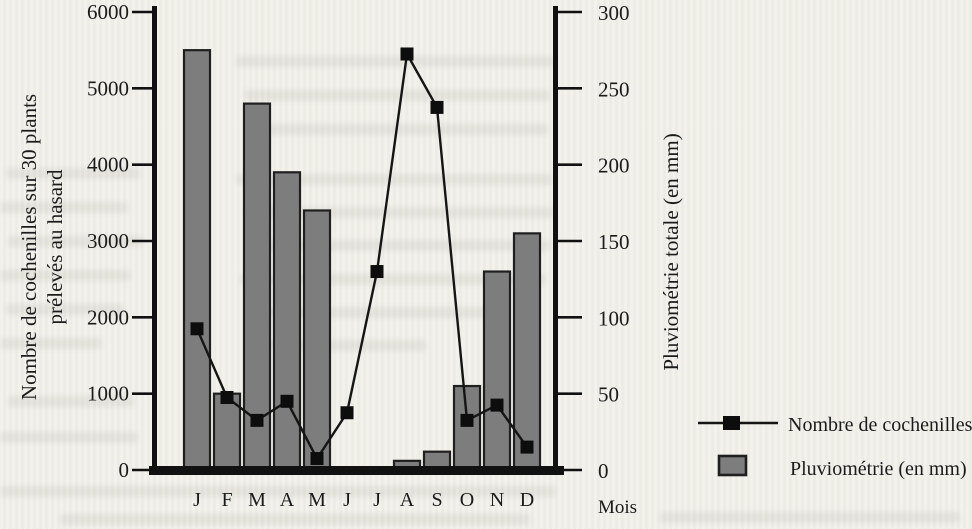 This screenshot has width=972, height=529. Describe the element at coordinates (108, 394) in the screenshot. I see `left-tick-label-1000: 1000` at that location.